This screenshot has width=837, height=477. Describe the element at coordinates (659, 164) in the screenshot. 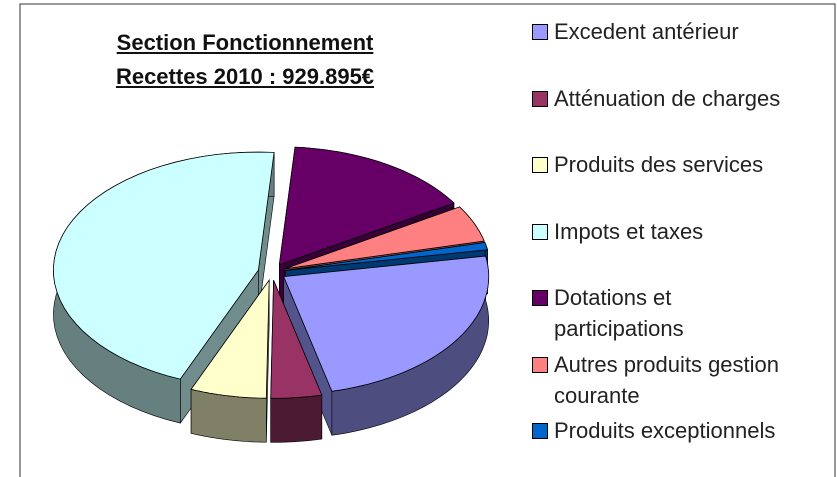

I see `legend-label: Produits des services` at that location.